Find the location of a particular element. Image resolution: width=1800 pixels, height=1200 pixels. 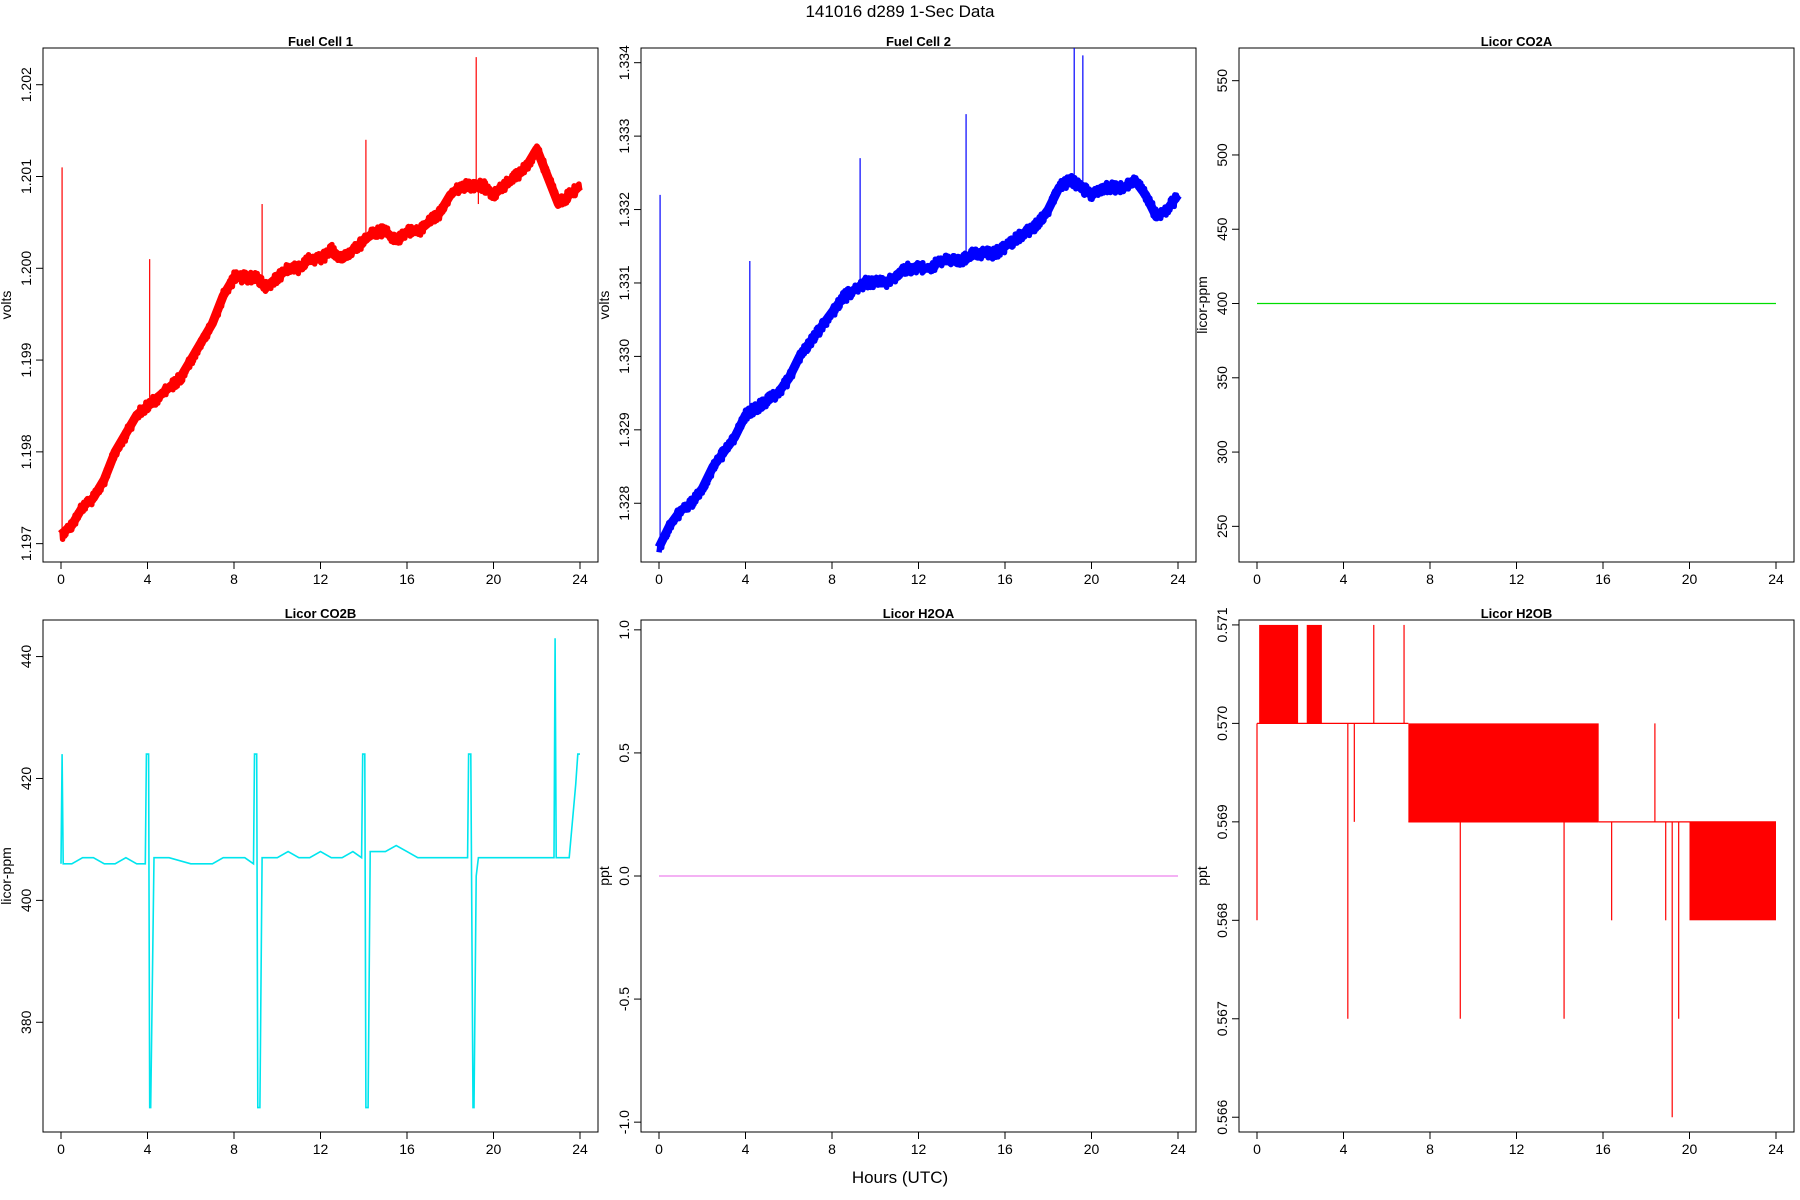

y-tick-label: 550 is located at coordinates (1222, 81).